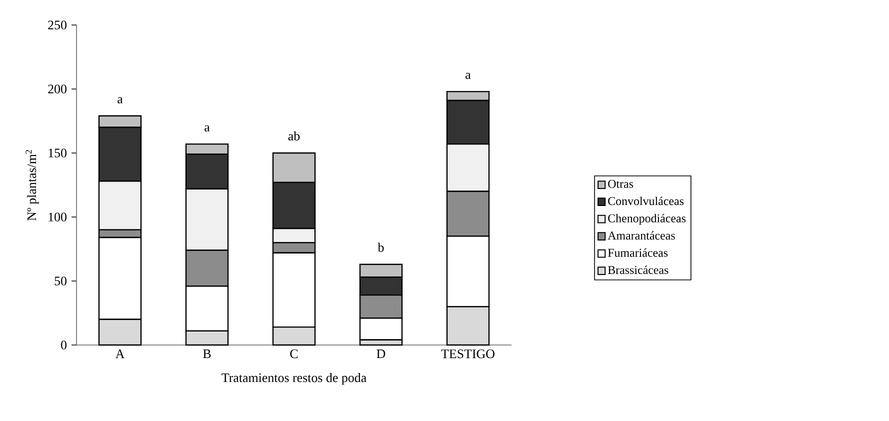  I want to click on x-tick-label: A, so click(120, 354).